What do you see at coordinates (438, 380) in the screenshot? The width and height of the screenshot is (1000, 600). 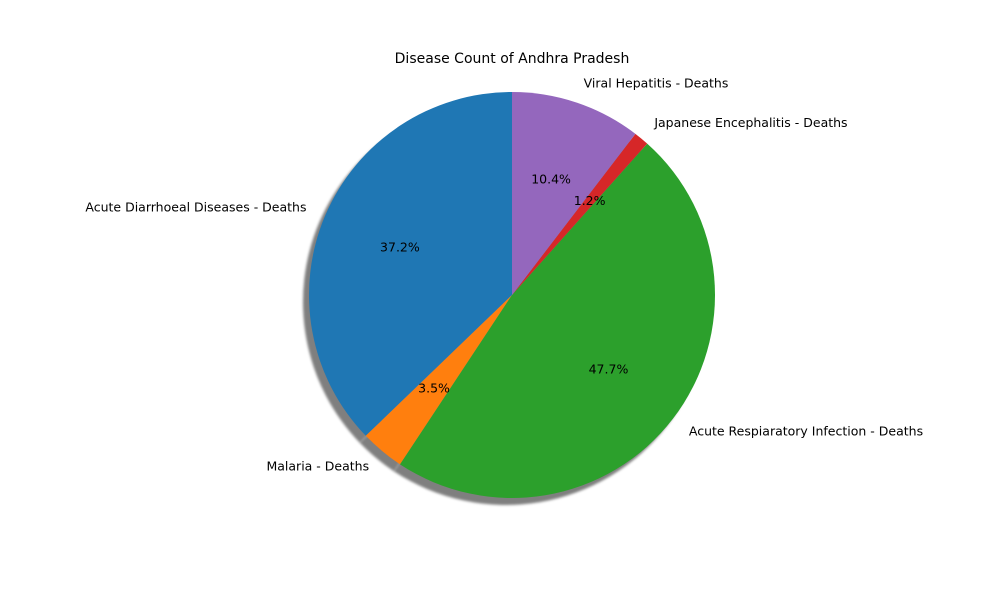 I see `slice-malaria-deaths` at bounding box center [438, 380].